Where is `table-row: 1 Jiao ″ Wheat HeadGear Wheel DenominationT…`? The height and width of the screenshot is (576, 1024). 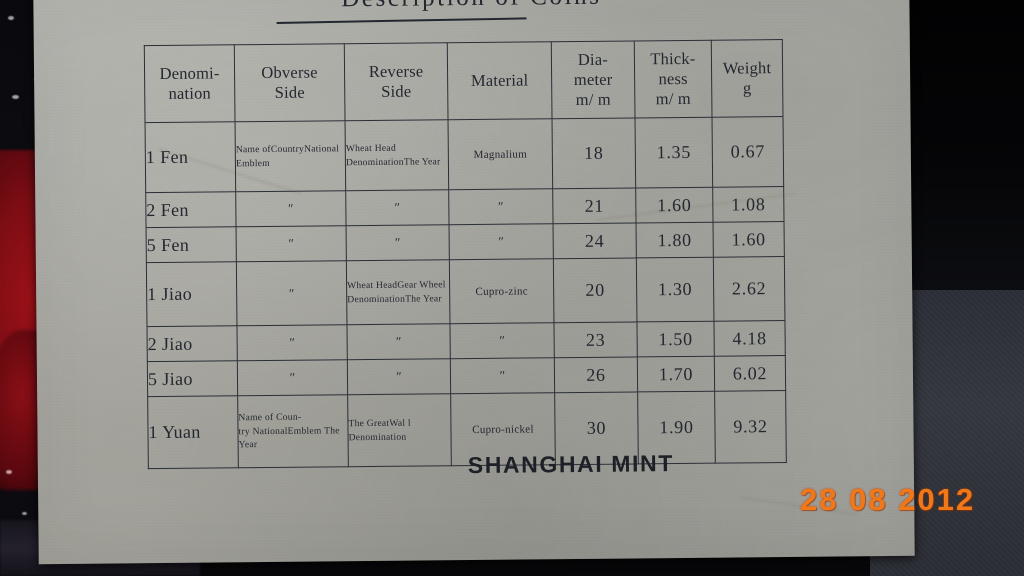
table-row: 1 Jiao ″ Wheat HeadGear Wheel DenominationT… is located at coordinates (465, 291).